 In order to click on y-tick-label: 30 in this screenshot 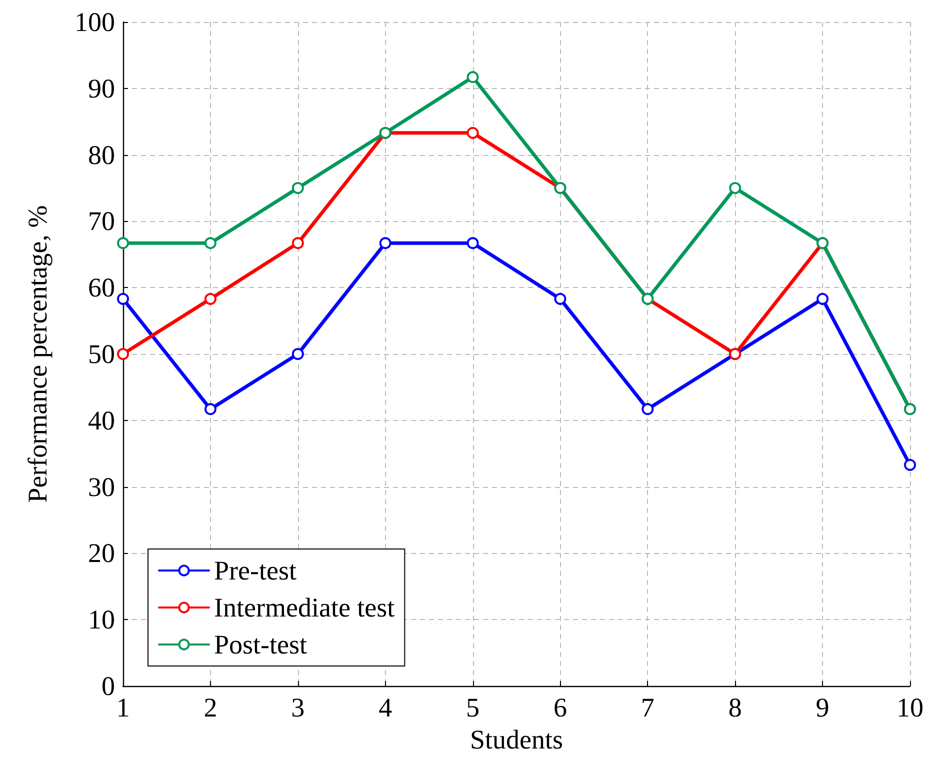, I will do `click(101, 487)`.